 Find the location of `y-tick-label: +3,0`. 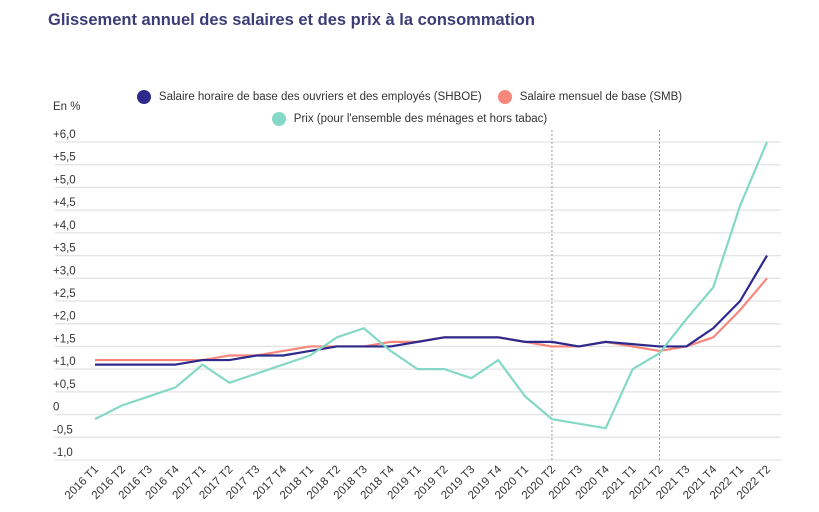

y-tick-label: +3,0 is located at coordinates (64, 271).